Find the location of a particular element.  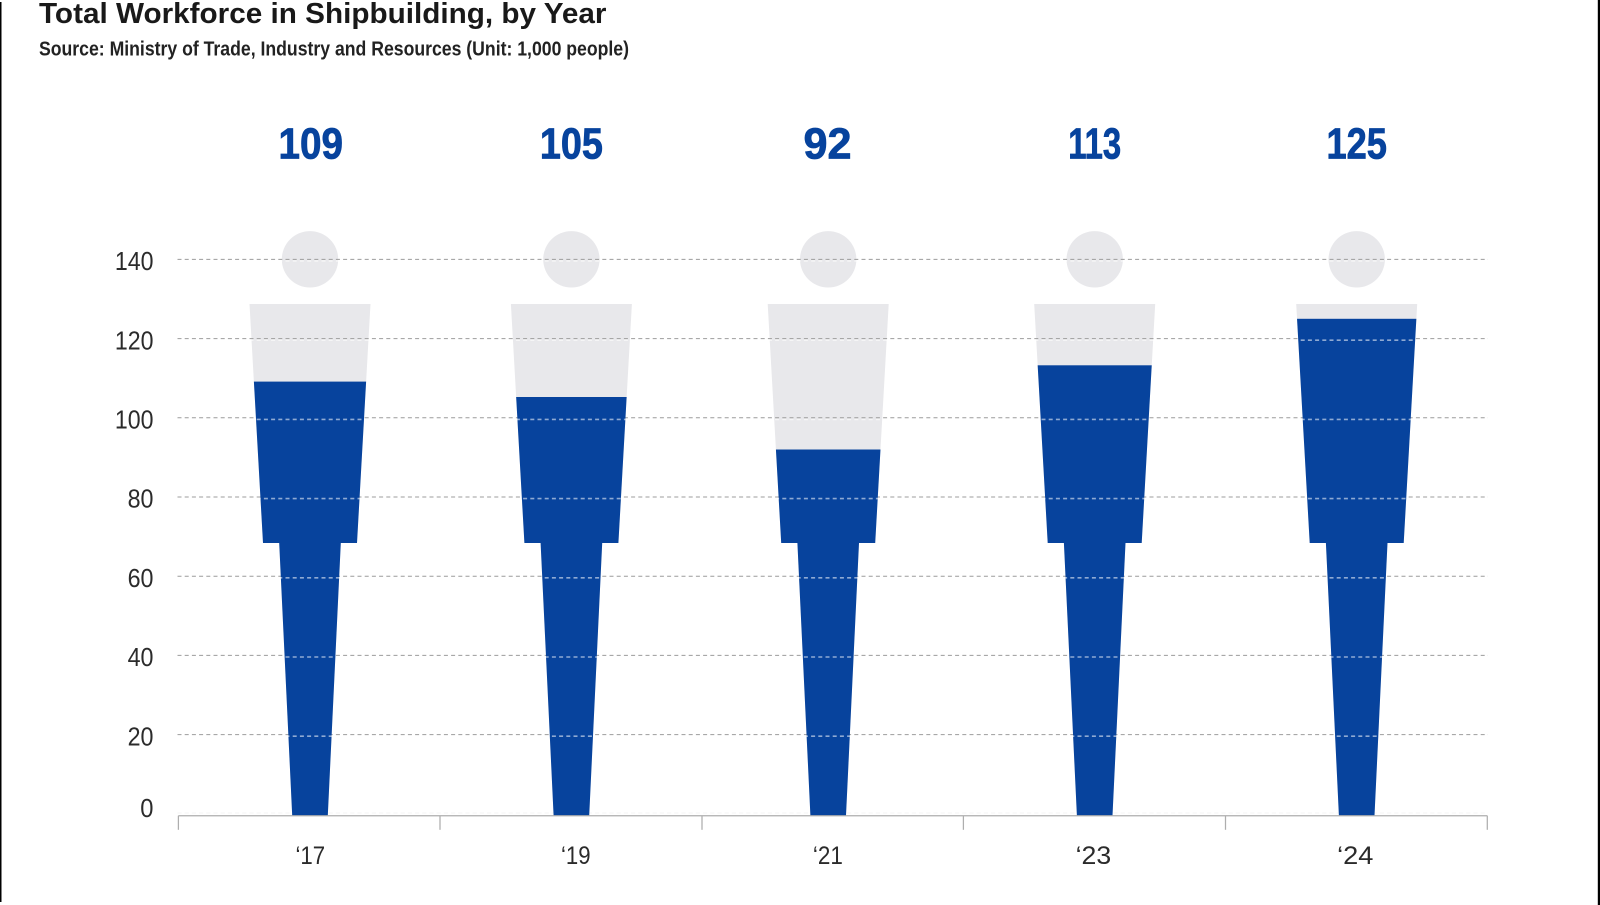

svg-text: ‘21 is located at coordinates (828, 856).